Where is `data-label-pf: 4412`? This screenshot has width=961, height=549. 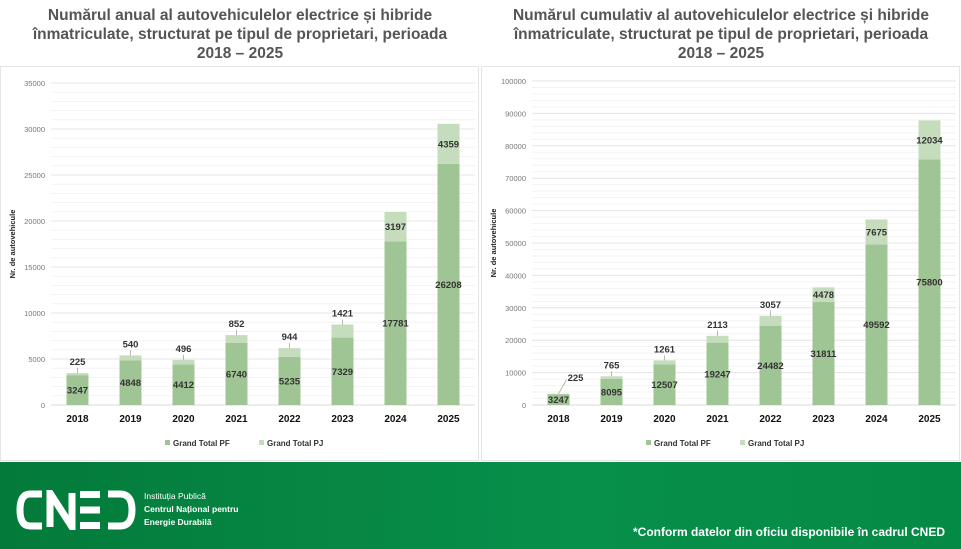 data-label-pf: 4412 is located at coordinates (183, 385).